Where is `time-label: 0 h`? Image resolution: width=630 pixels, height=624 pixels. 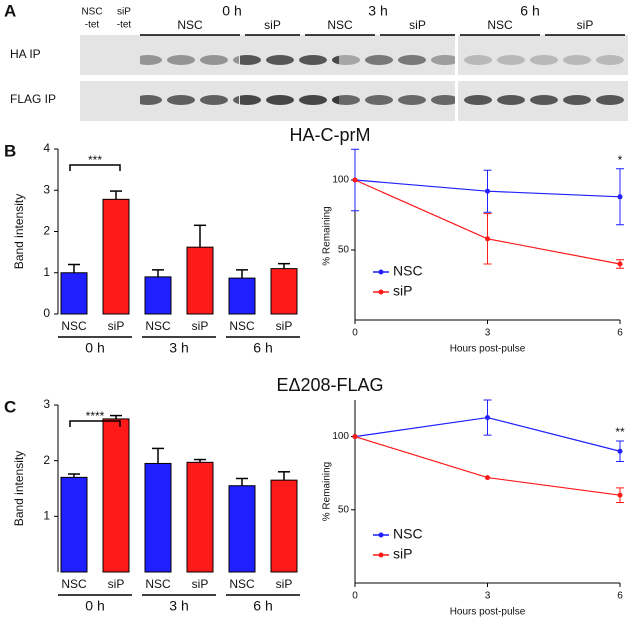
time-label: 0 h is located at coordinates (231, 11).